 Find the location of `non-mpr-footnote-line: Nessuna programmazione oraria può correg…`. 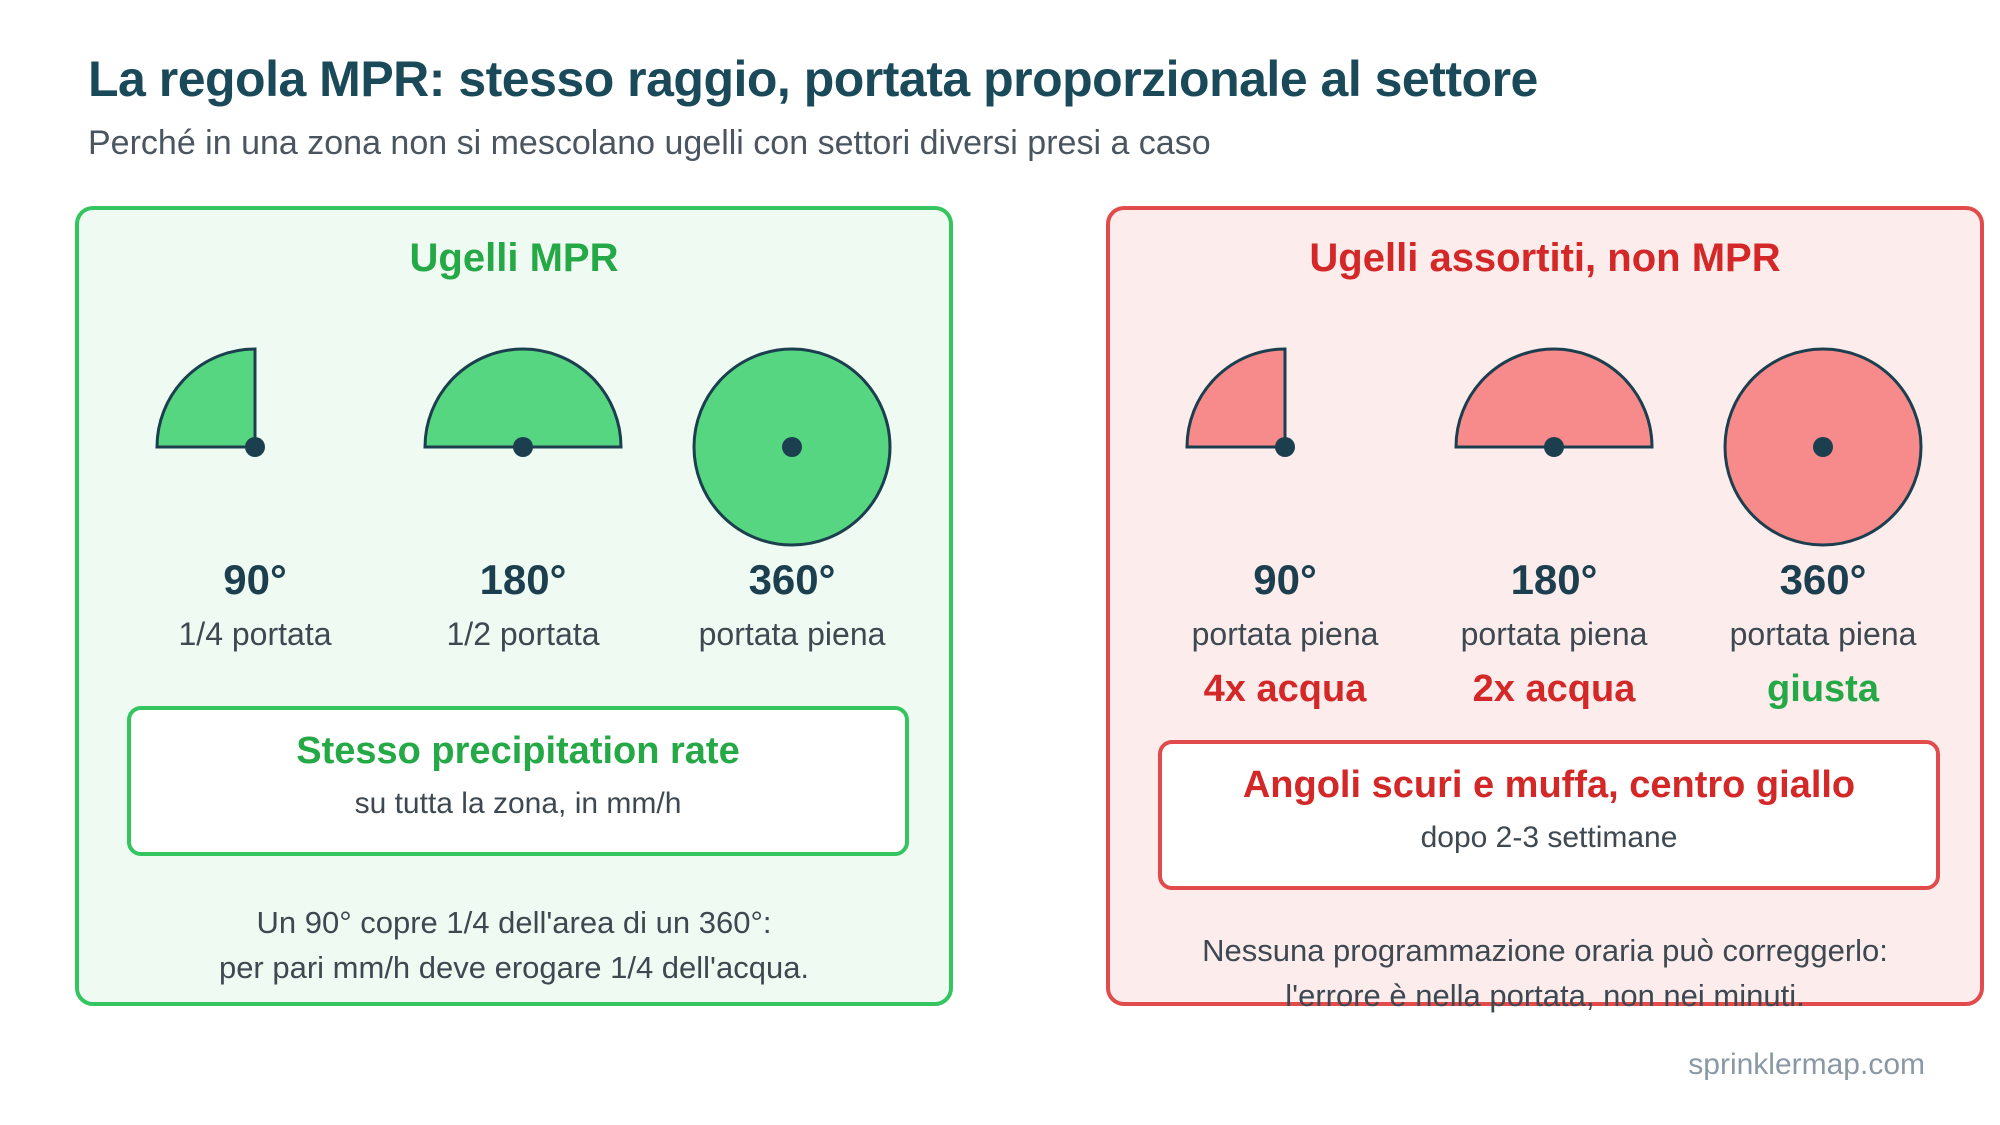

non-mpr-footnote-line: Nessuna programmazione oraria può correg… is located at coordinates (1545, 950).